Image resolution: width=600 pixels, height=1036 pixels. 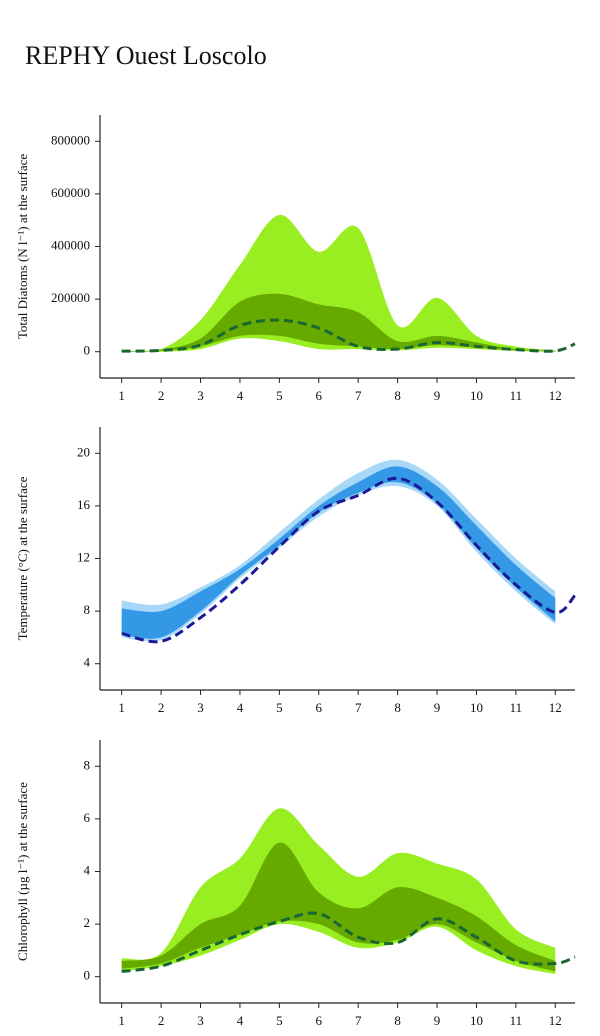 What do you see at coordinates (70, 139) in the screenshot?
I see `y-tick-label: 800000` at bounding box center [70, 139].